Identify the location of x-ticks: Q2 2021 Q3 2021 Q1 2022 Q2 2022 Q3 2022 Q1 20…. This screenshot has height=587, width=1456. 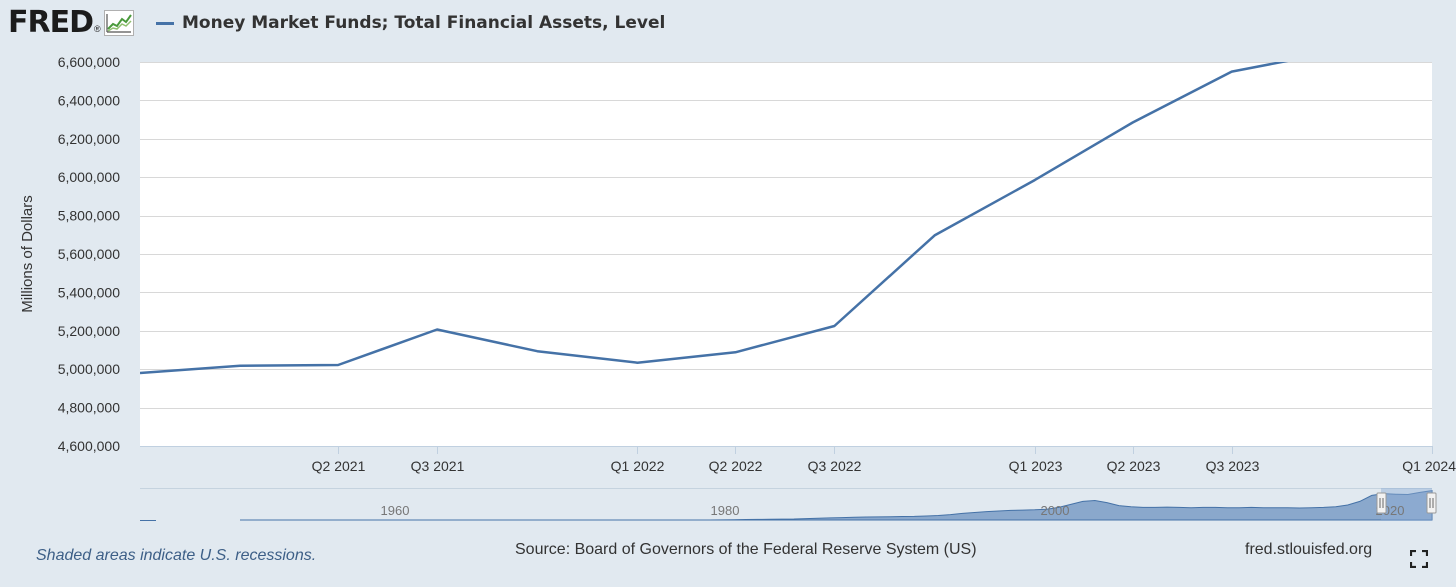
(884, 460).